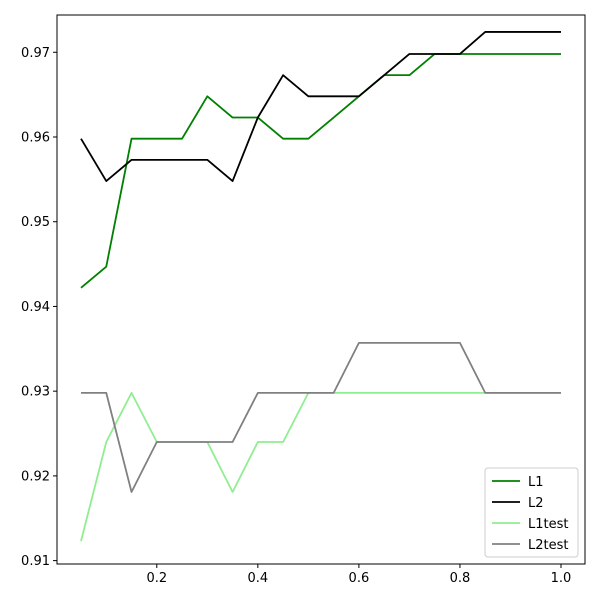  I want to click on x-tick-label: 0.4, so click(257, 578).